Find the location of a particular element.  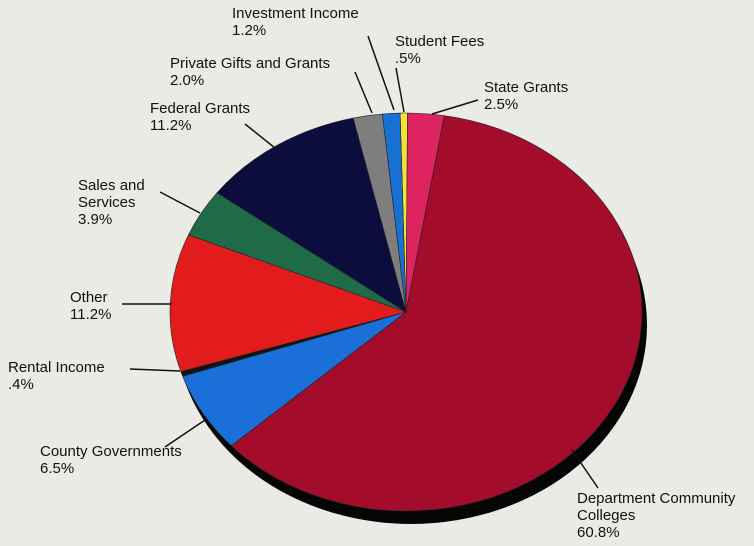

slice-value: 60.8% is located at coordinates (598, 532).